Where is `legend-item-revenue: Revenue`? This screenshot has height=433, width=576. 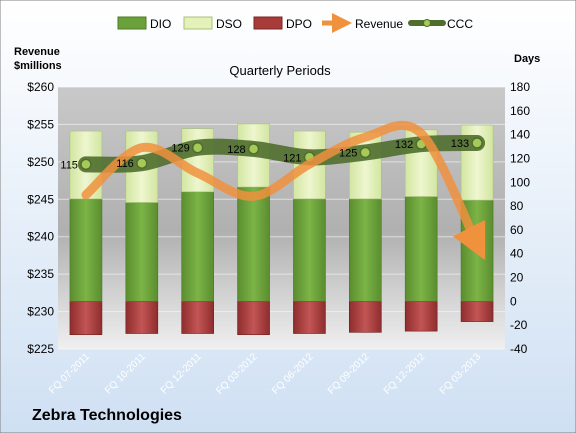
legend-item-revenue: Revenue is located at coordinates (362, 23).